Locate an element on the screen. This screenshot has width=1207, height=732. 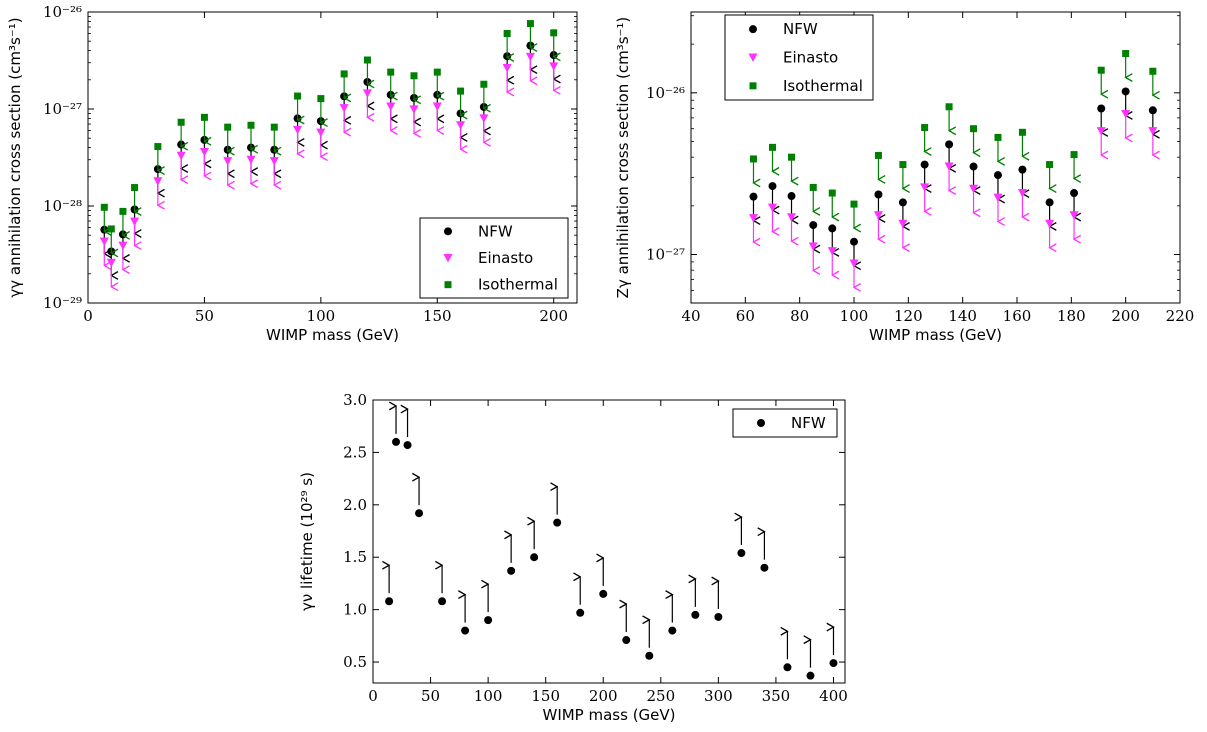
y-tick-label: 2.5 is located at coordinates (355, 452).